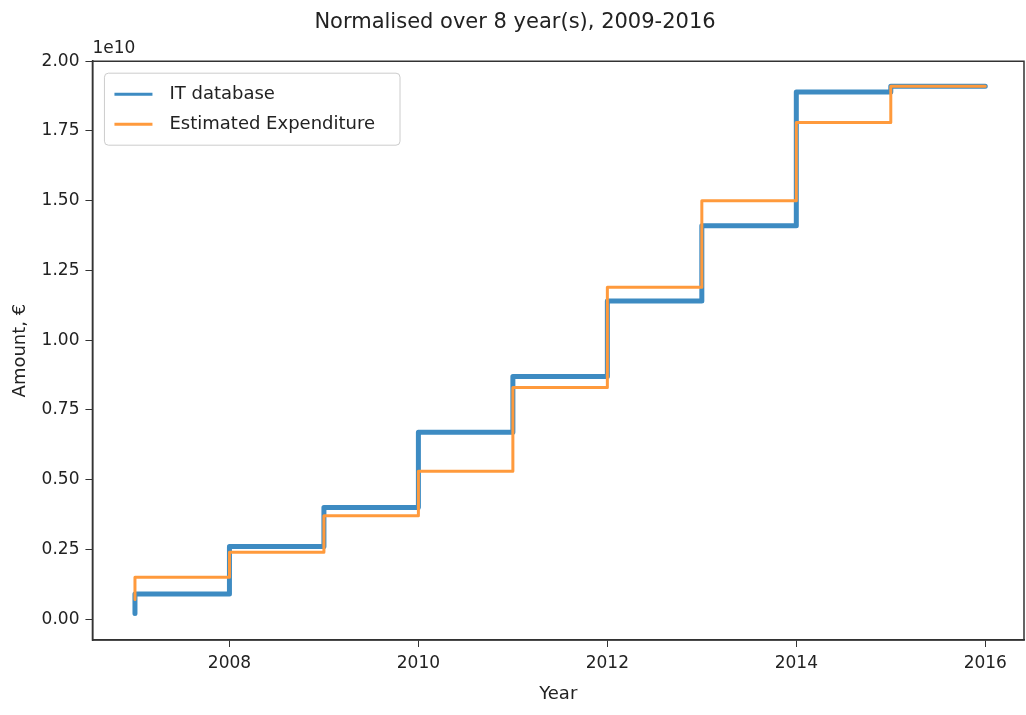  Describe the element at coordinates (607, 661) in the screenshot. I see `x-tick-label: 2012` at that location.